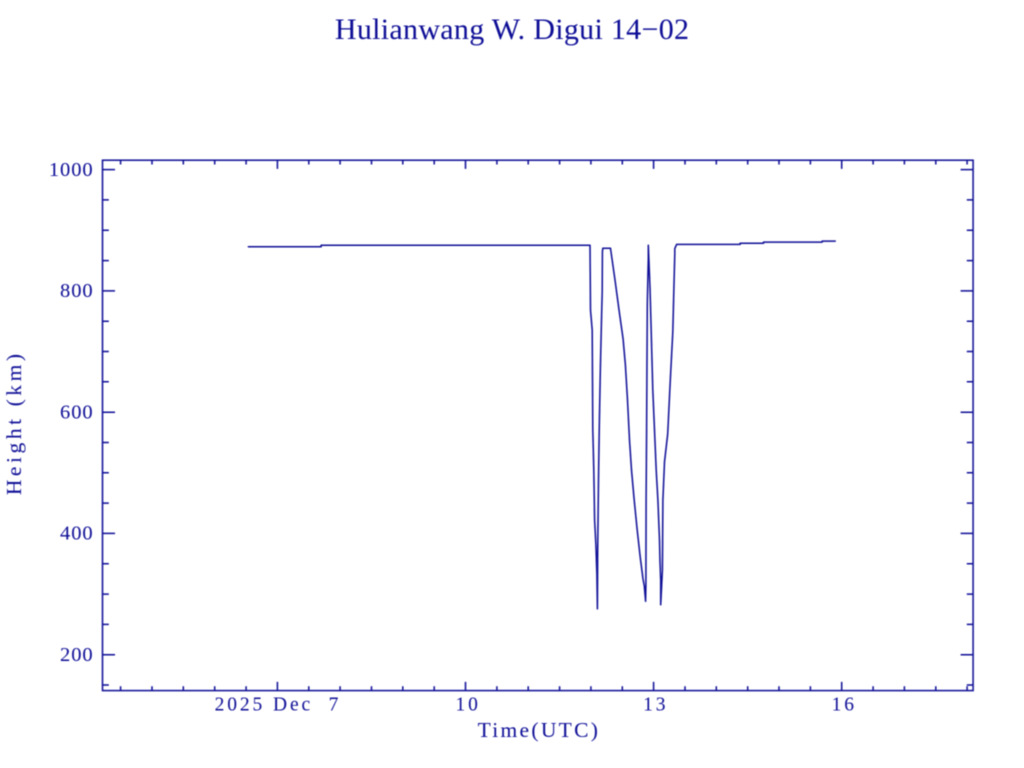  I want to click on svg-text: Time(UTC), so click(539, 730).